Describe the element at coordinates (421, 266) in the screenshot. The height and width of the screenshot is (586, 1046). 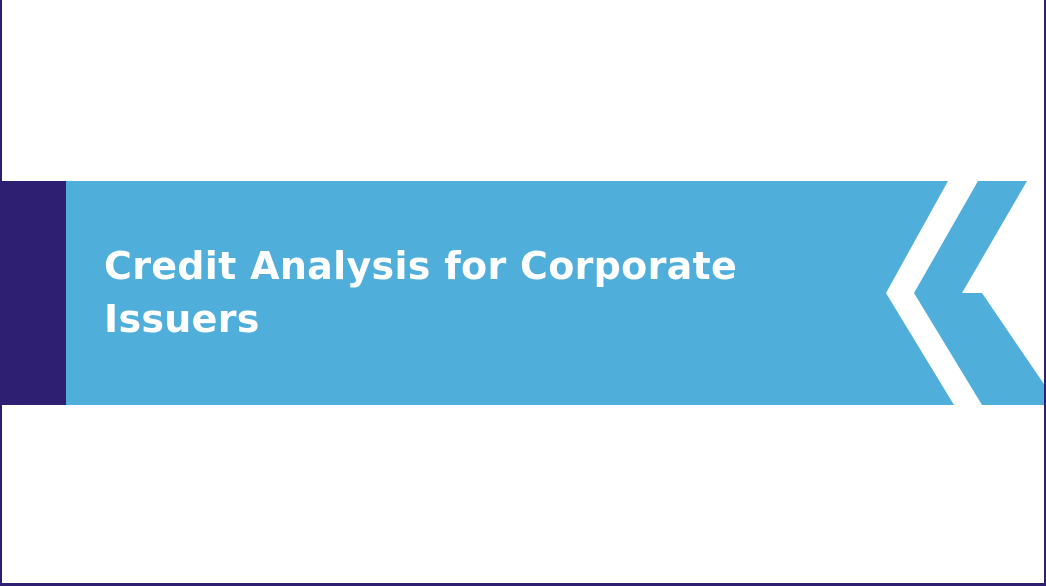
I see `slide-title-line-1: Credit Analysis for Corporate` at that location.